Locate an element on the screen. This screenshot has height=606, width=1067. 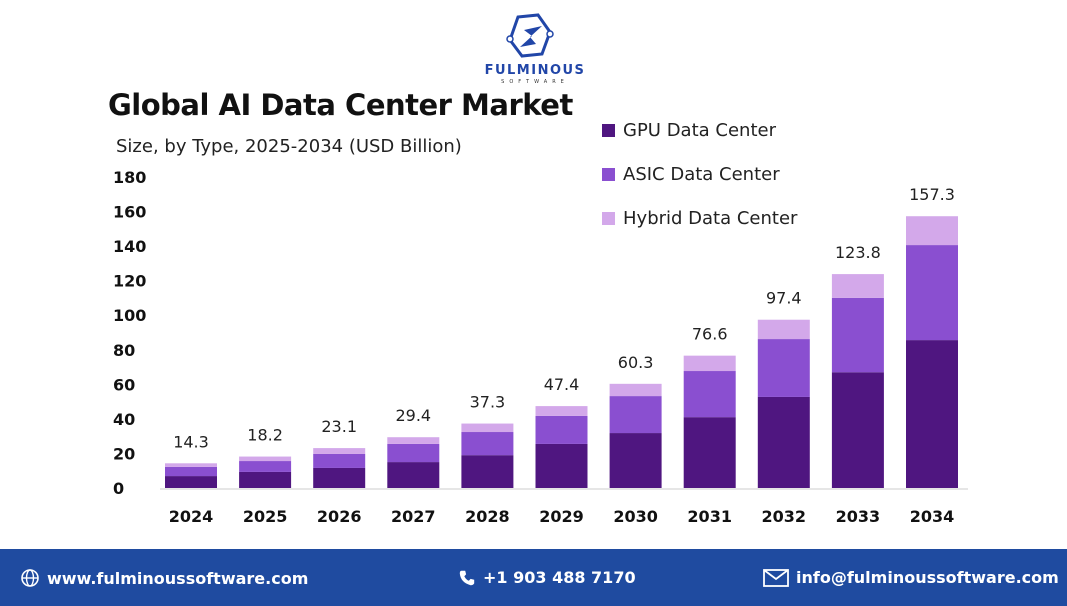
bar-total-label: 157.3 is located at coordinates (932, 194).